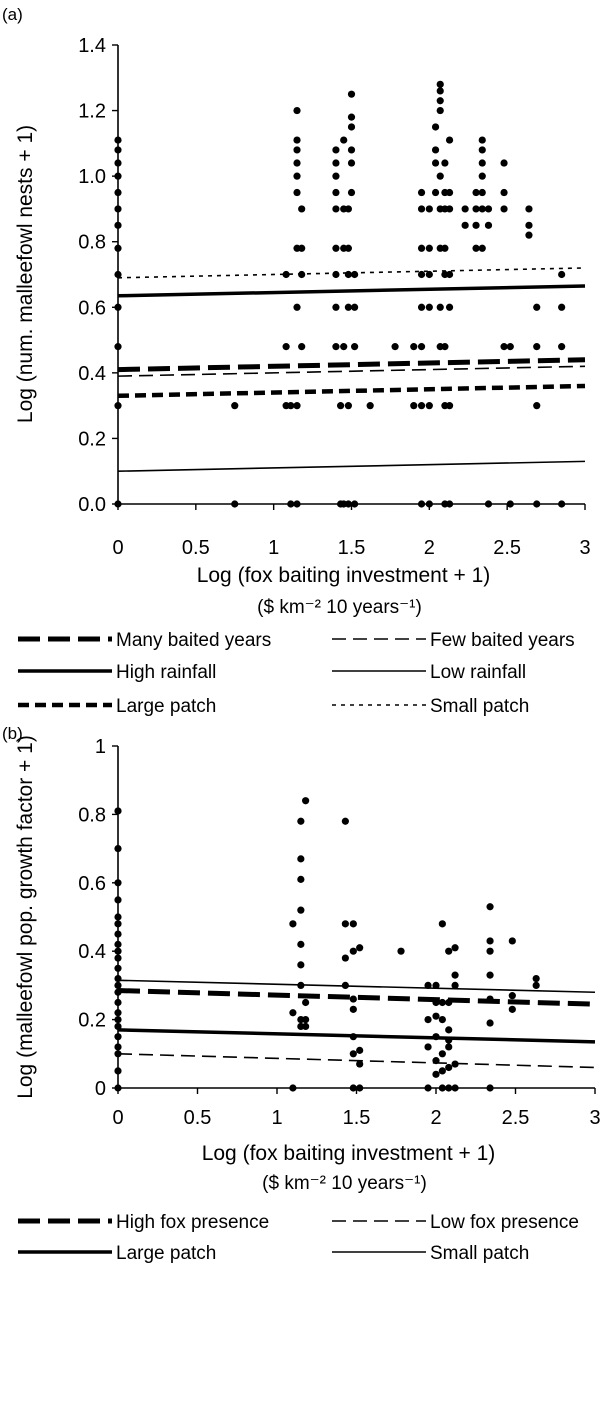  Describe the element at coordinates (507, 548) in the screenshot. I see `x-tick-label: 2.5` at that location.